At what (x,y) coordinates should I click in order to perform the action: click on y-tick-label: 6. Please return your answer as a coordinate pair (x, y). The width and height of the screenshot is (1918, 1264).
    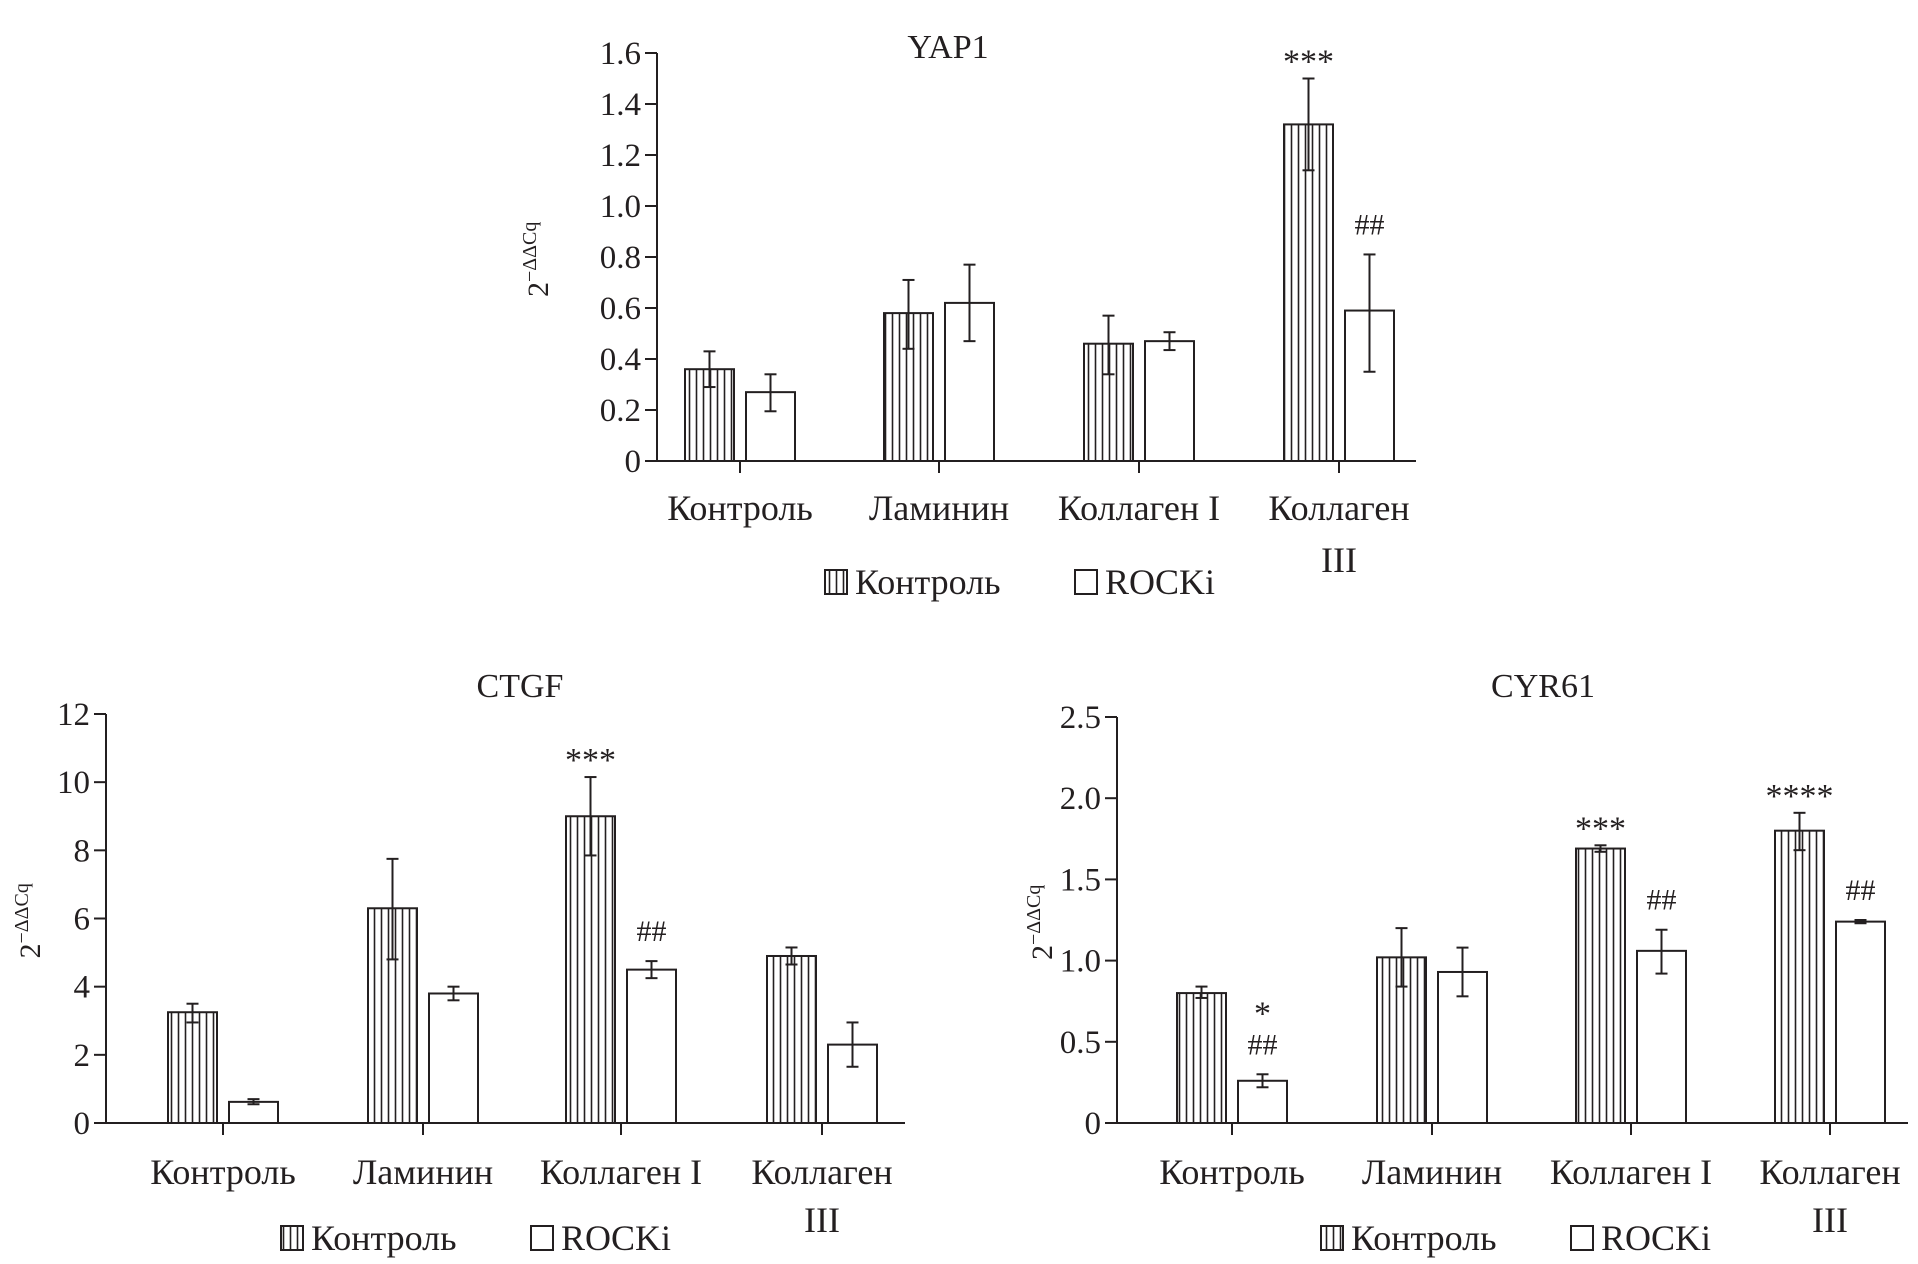
    Looking at the image, I should click on (82, 920).